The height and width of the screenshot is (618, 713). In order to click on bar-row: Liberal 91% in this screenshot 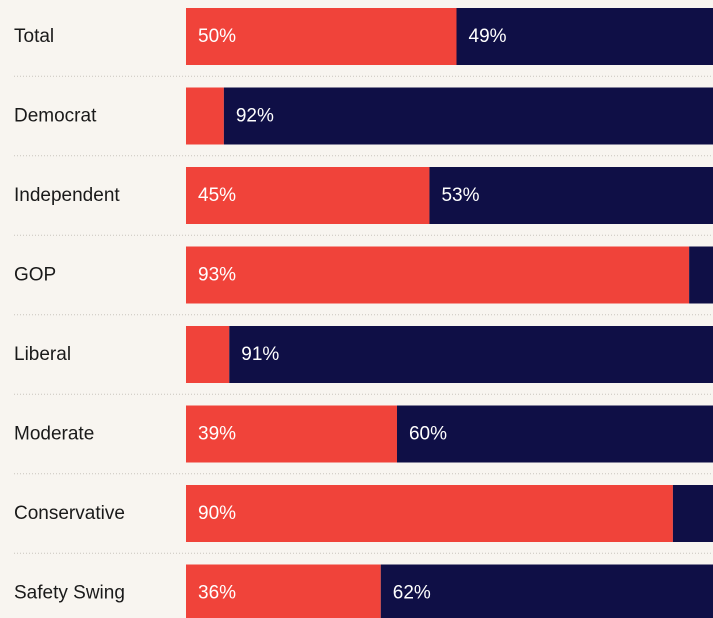, I will do `click(363, 354)`.